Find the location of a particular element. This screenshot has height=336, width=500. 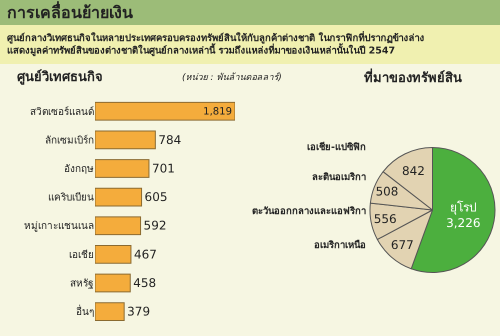

data-label: 1,819 is located at coordinates (217, 112).